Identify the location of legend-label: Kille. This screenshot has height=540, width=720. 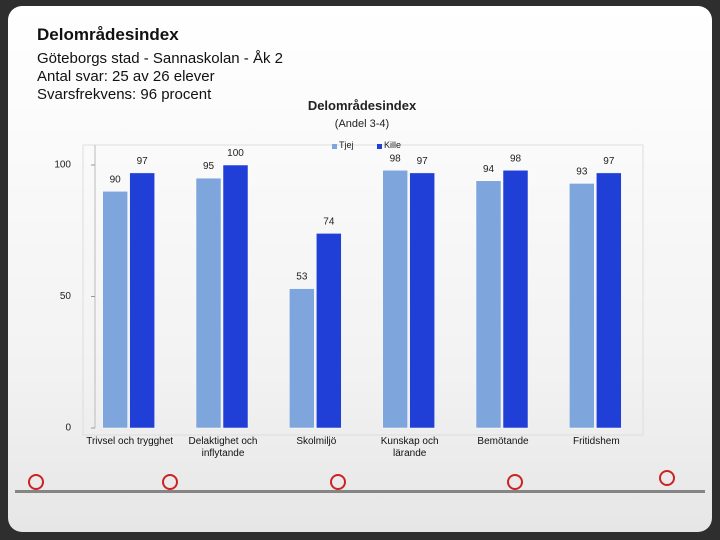
(392, 145).